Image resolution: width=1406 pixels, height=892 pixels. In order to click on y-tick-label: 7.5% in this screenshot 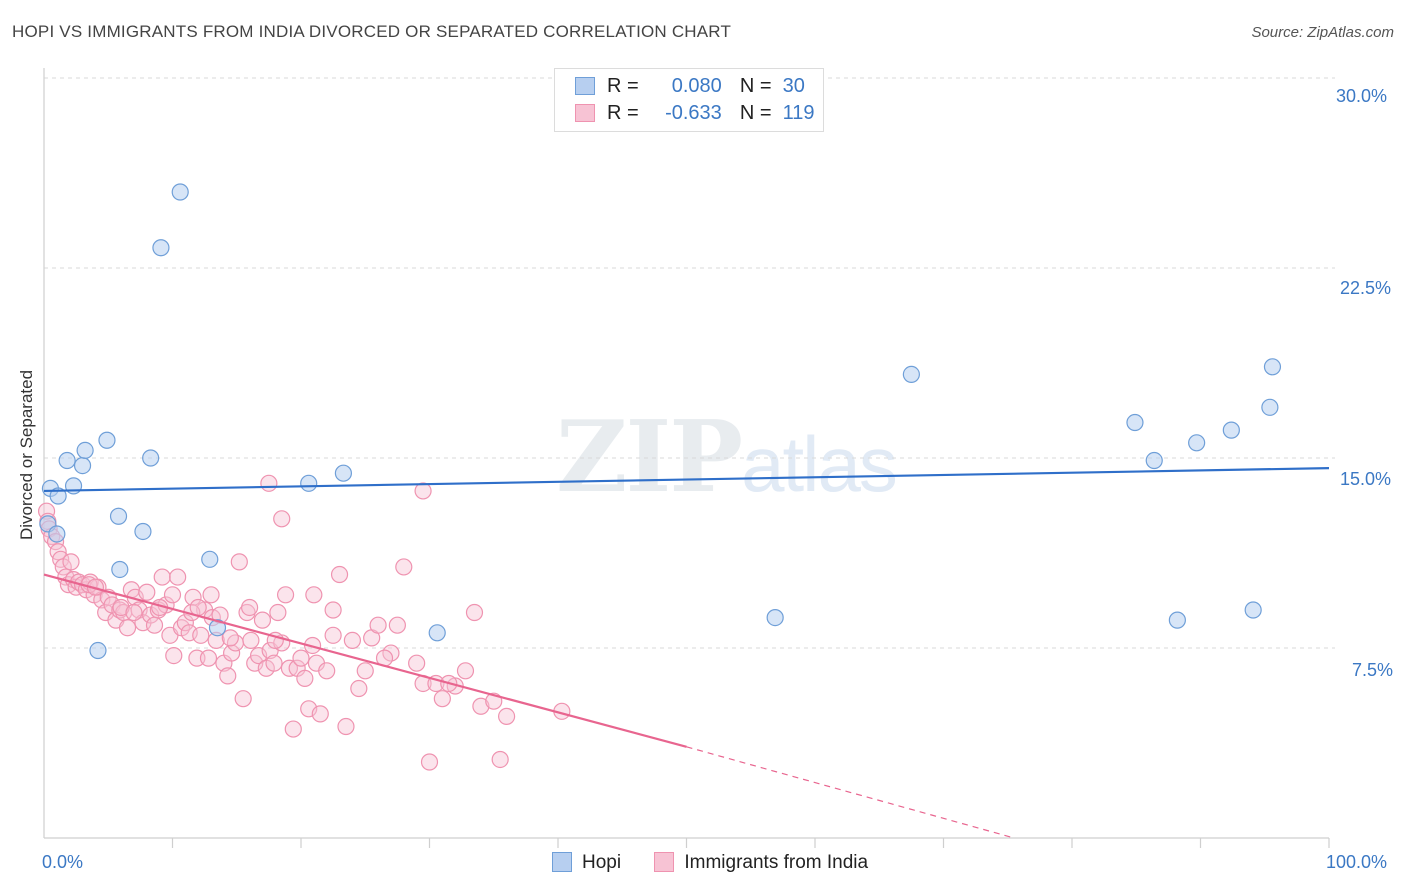, I will do `click(1373, 670)`.